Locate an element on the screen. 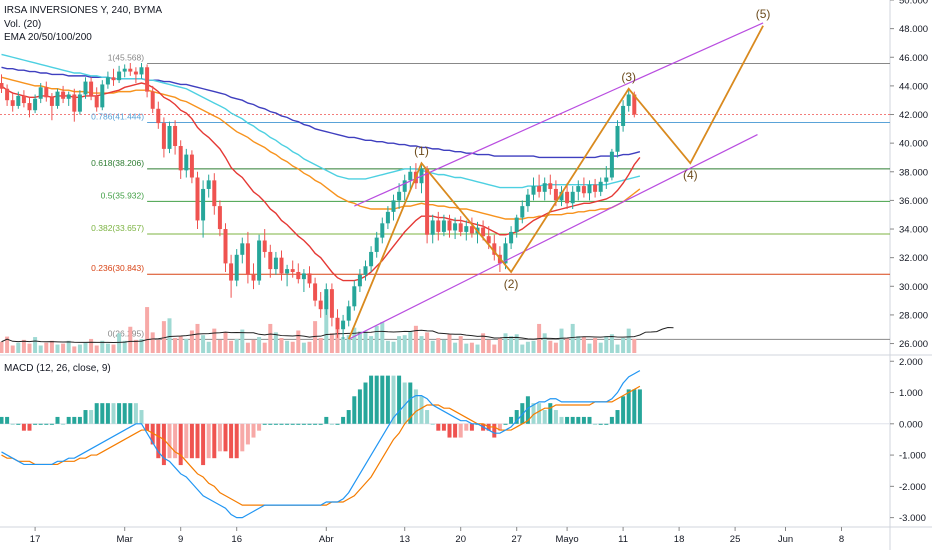  price-tick-label: 44.000 is located at coordinates (913, 86).